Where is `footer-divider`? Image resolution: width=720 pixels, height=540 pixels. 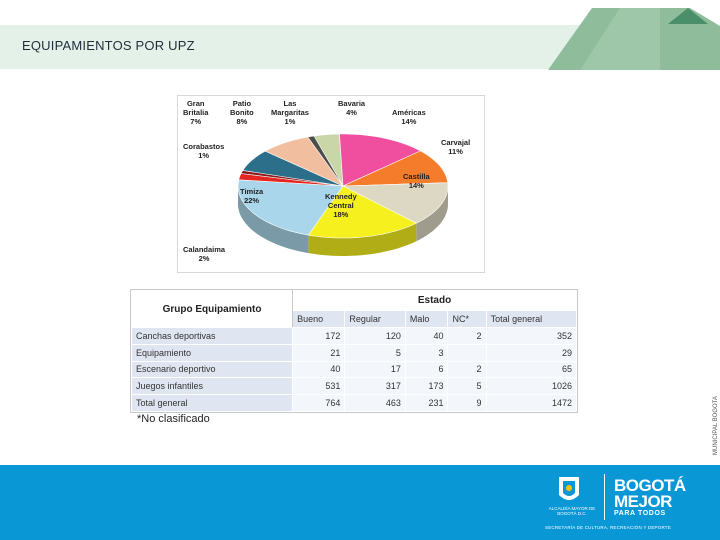
footer-divider is located at coordinates (604, 497).